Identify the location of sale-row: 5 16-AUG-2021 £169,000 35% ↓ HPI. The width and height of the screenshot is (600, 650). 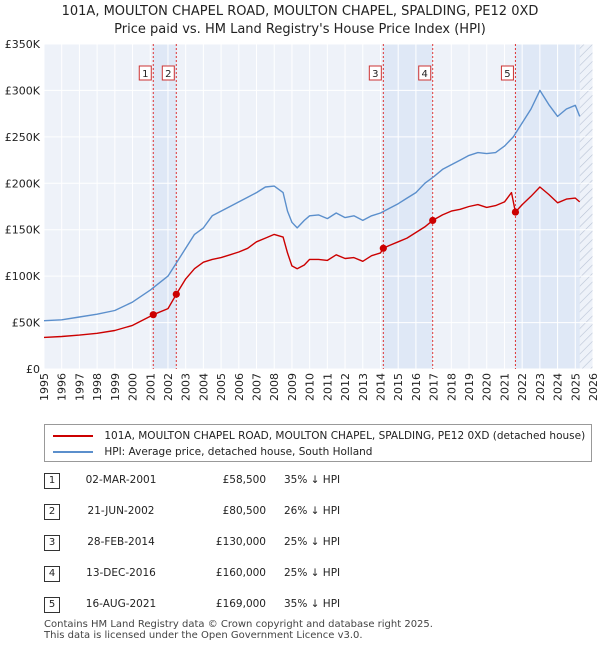
(209, 605).